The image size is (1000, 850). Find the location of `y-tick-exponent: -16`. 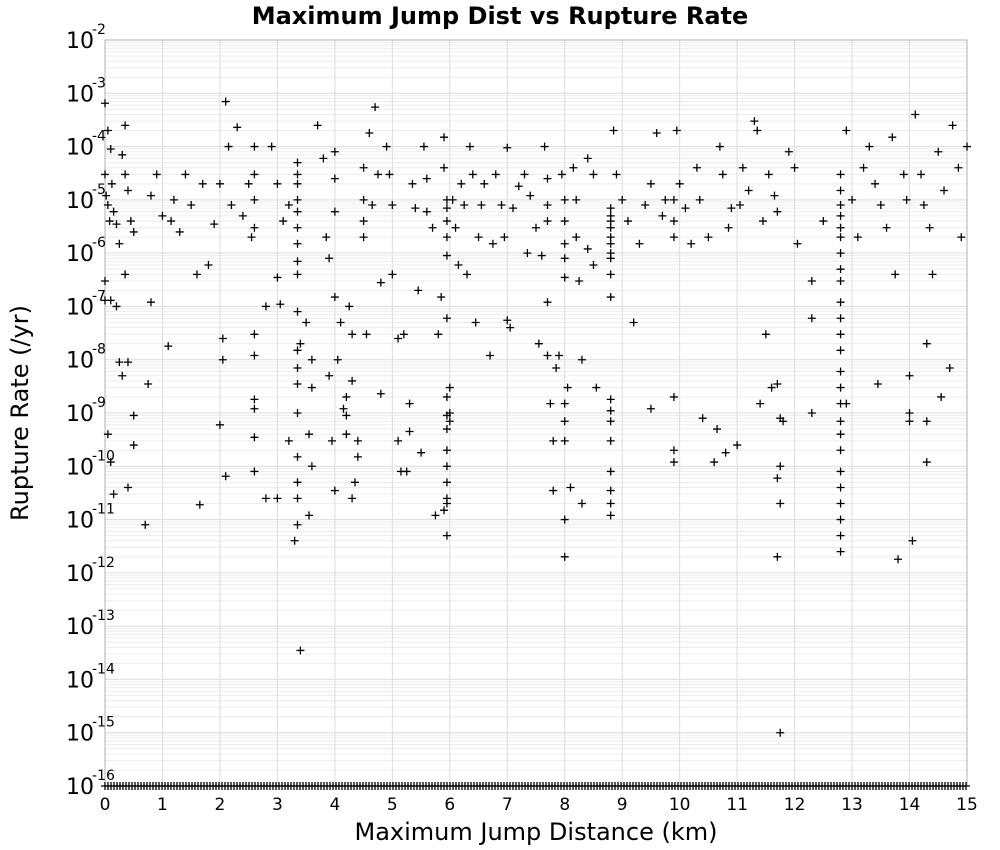

y-tick-exponent: -16 is located at coordinates (103, 776).